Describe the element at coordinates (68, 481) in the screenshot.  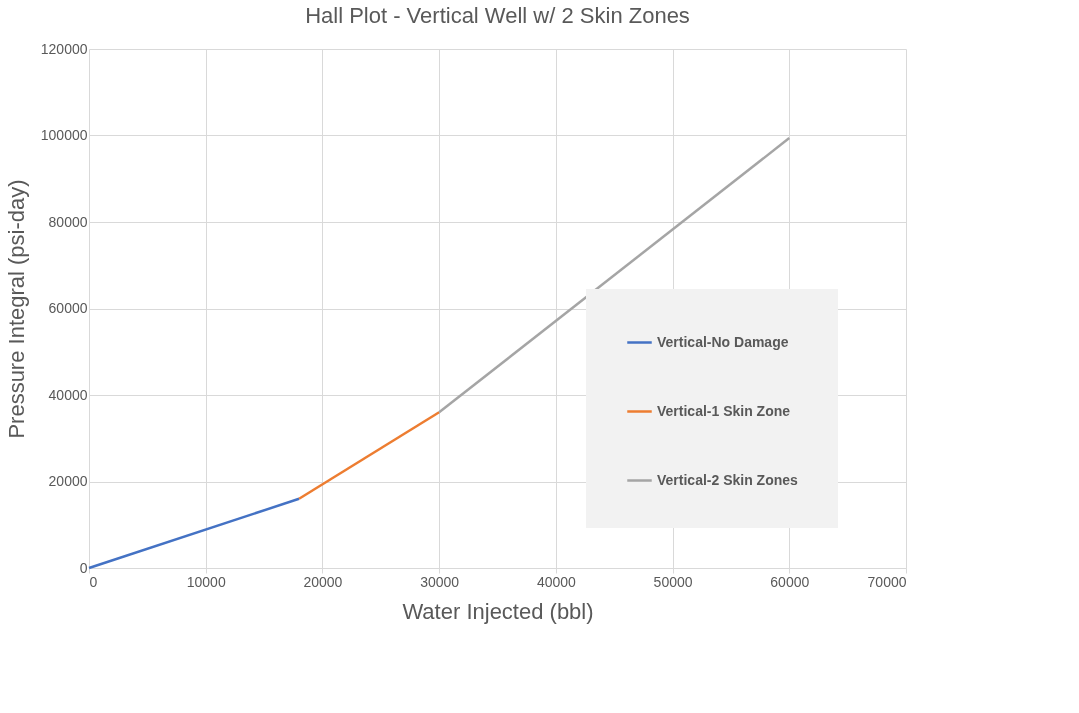
I see `y-tick-label: 20000` at that location.